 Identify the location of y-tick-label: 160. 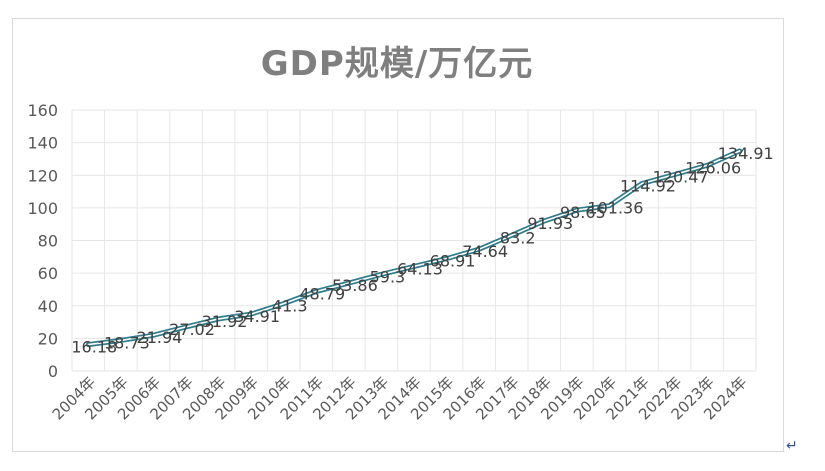
(42, 110).